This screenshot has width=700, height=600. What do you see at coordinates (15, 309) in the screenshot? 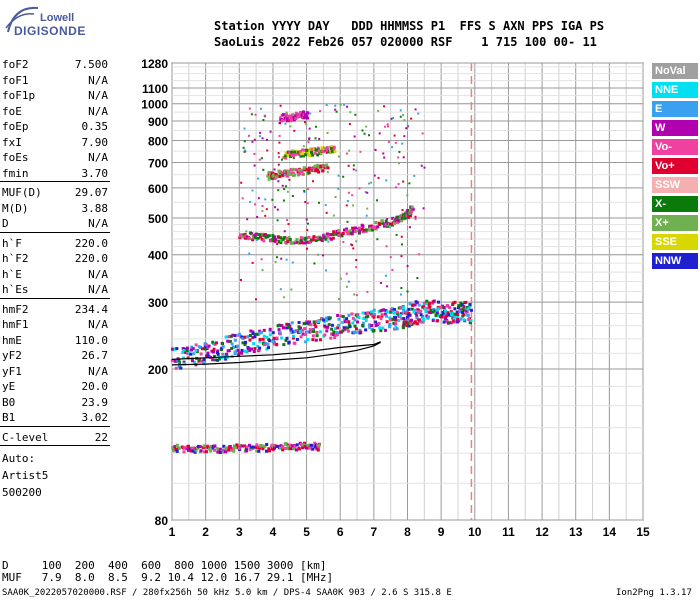
I see `param-name: hmF2` at bounding box center [15, 309].